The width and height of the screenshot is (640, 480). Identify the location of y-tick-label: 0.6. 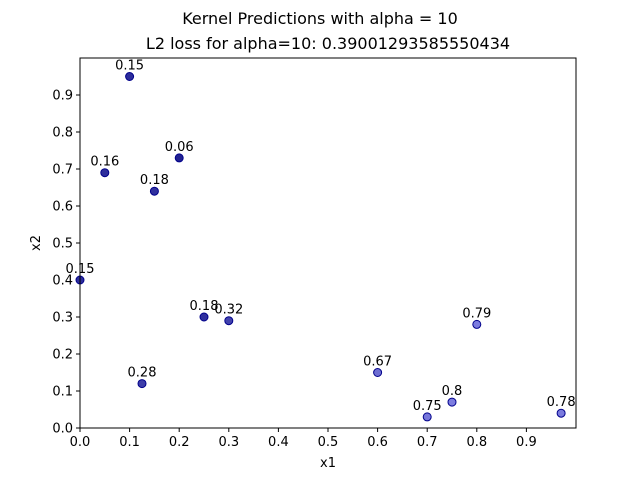
(62, 207).